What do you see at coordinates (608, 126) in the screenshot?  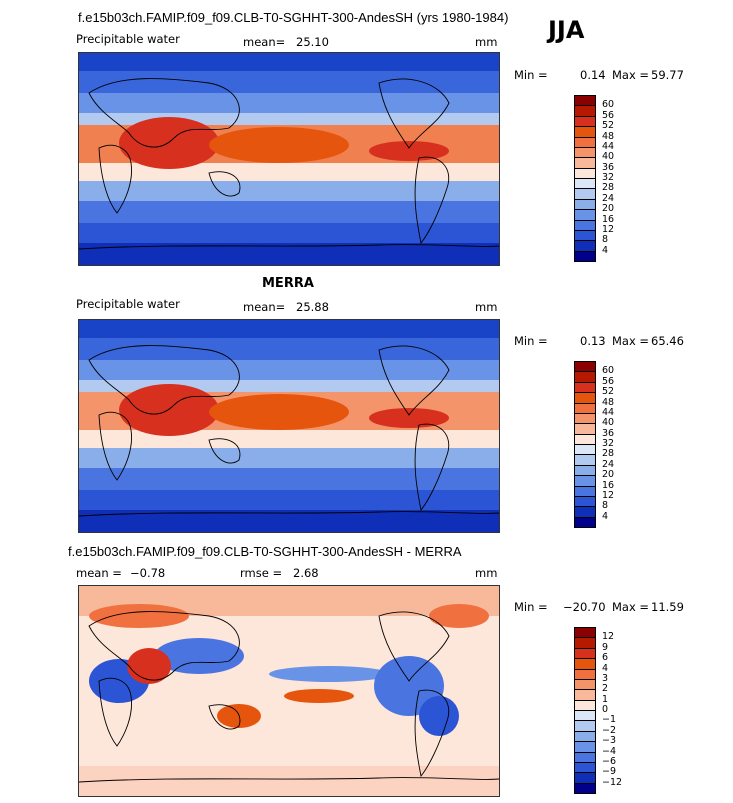 I see `panel1-colorbar-tick-label: 52` at bounding box center [608, 126].